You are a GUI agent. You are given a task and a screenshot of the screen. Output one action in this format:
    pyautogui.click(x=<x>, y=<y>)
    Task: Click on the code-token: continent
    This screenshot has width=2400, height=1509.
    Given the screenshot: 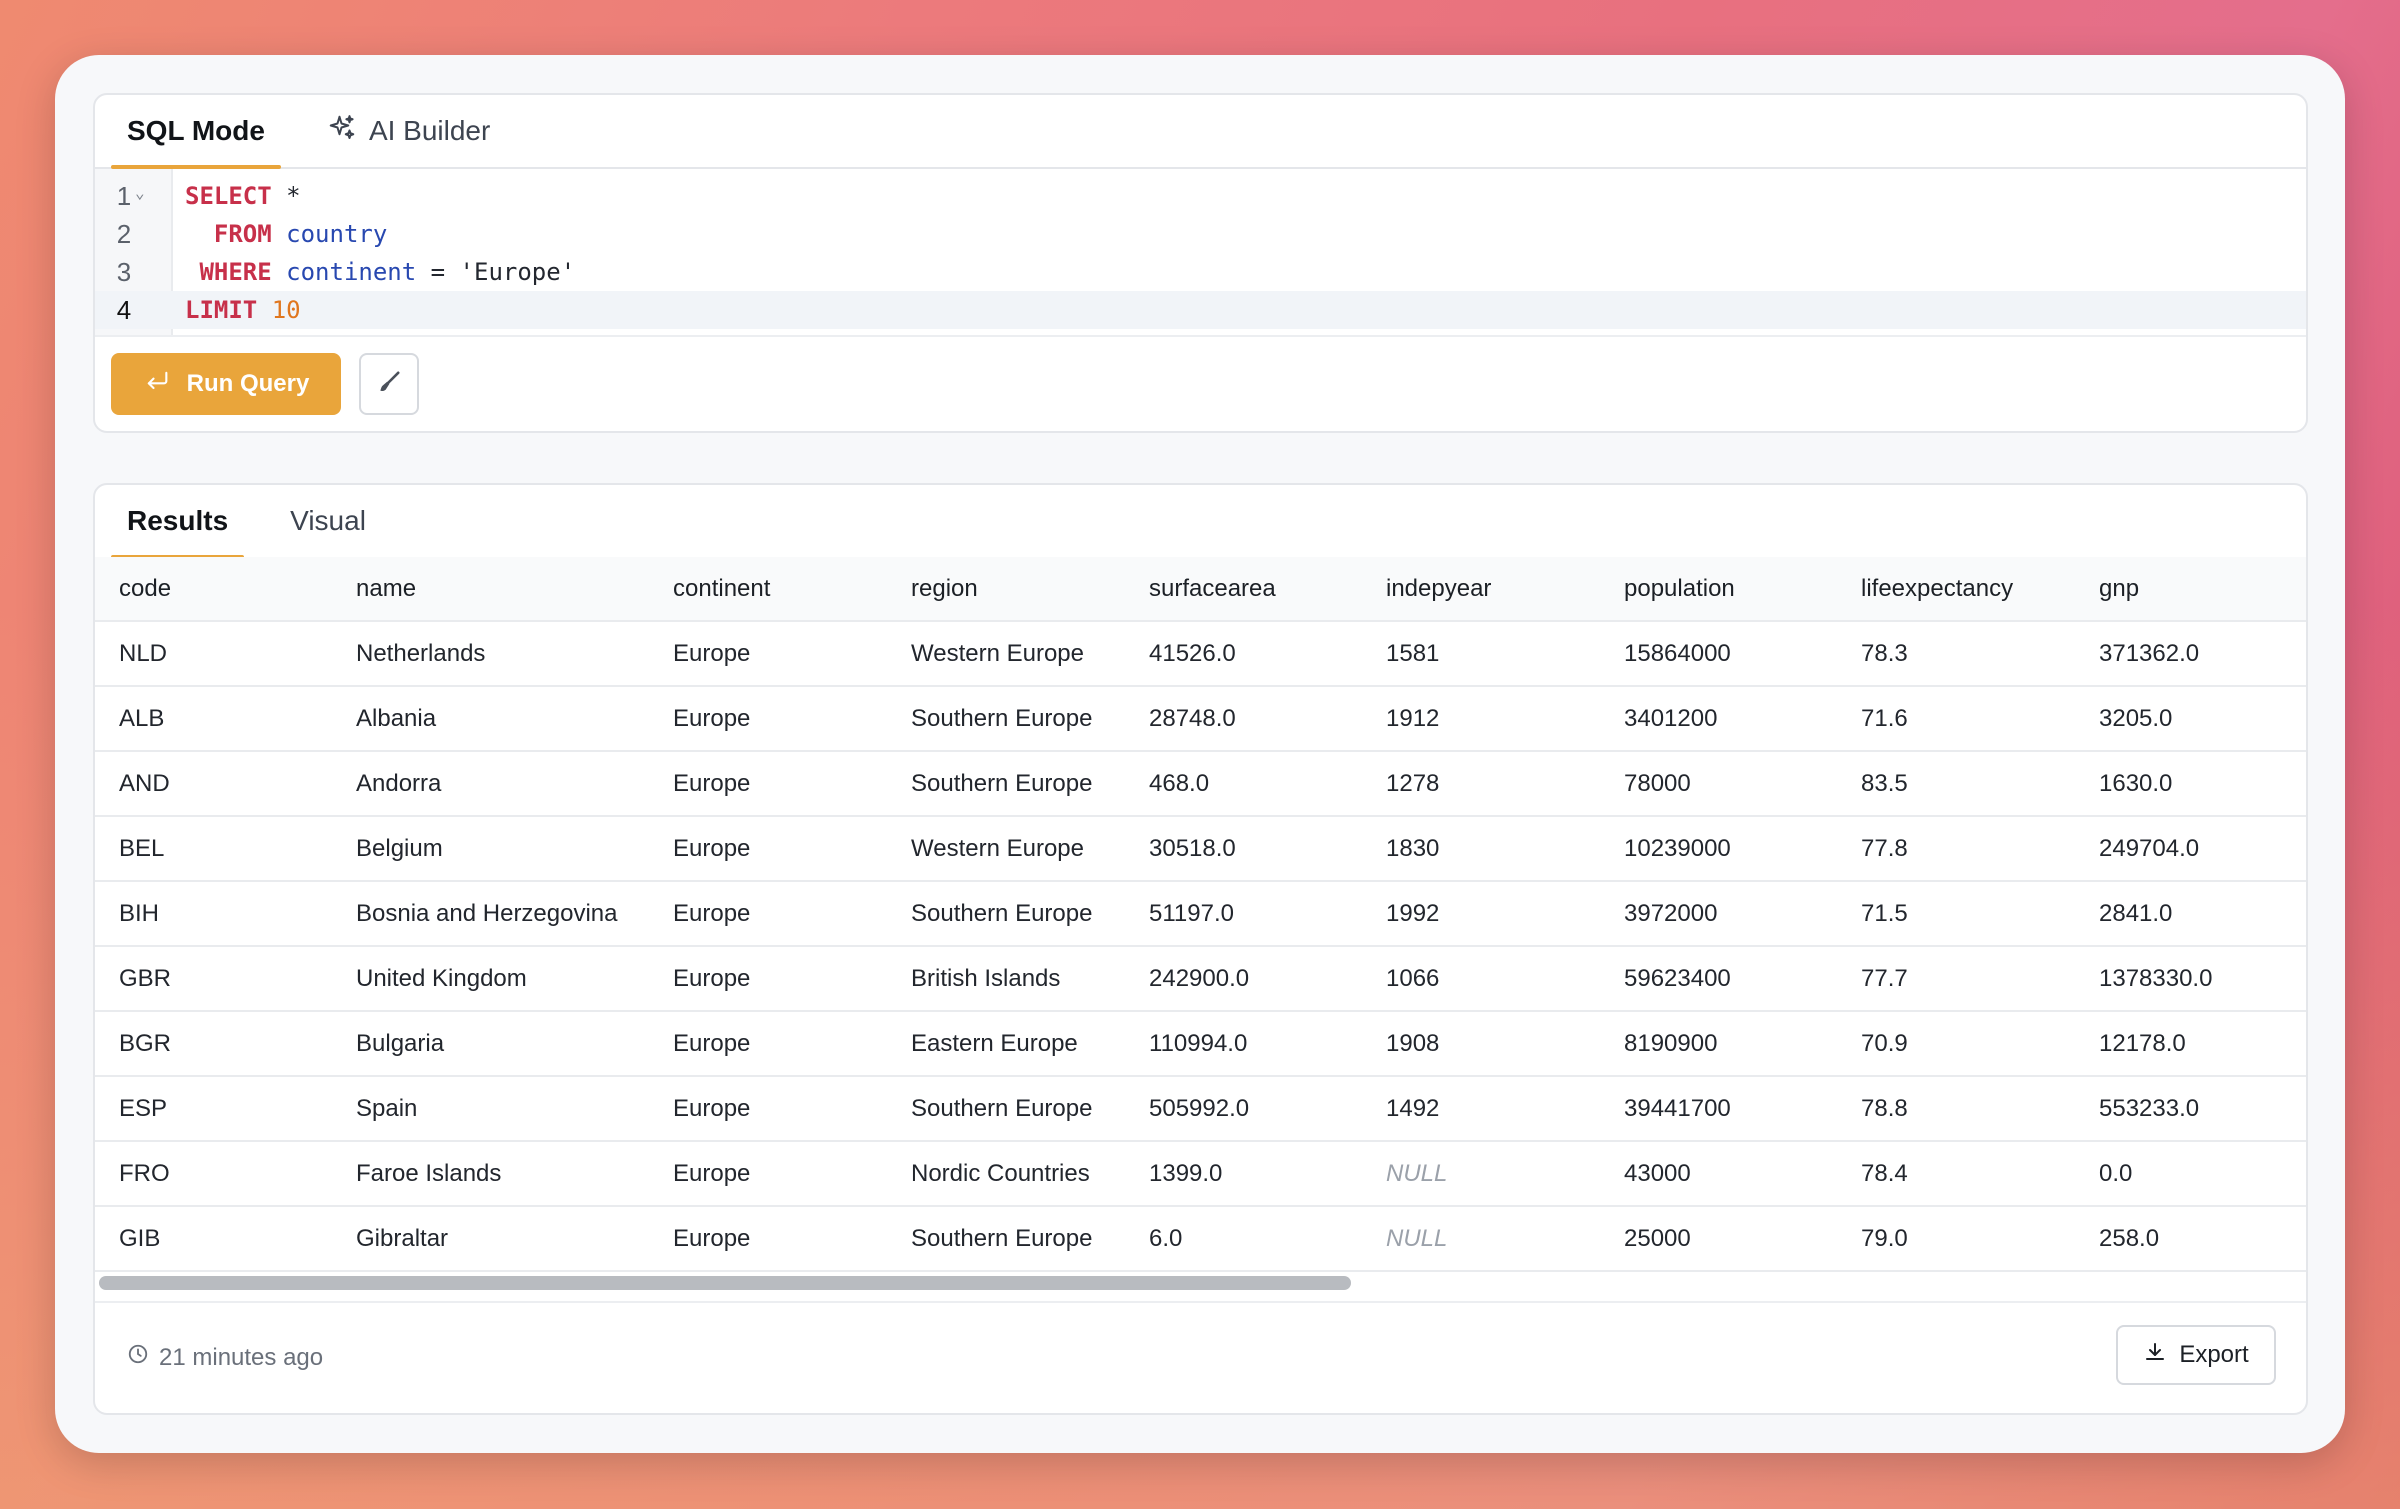 What is the action you would take?
    pyautogui.click(x=351, y=272)
    